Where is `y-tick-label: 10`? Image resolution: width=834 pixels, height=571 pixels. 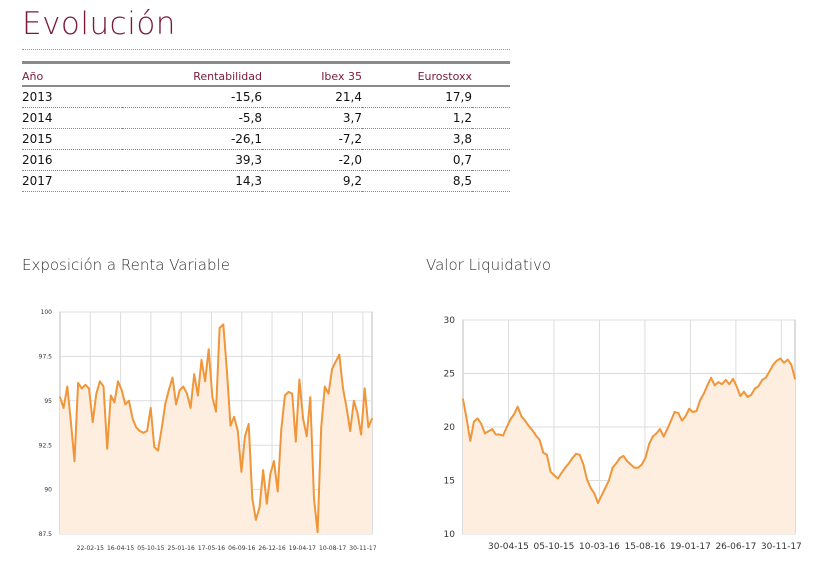 y-tick-label: 10 is located at coordinates (450, 535).